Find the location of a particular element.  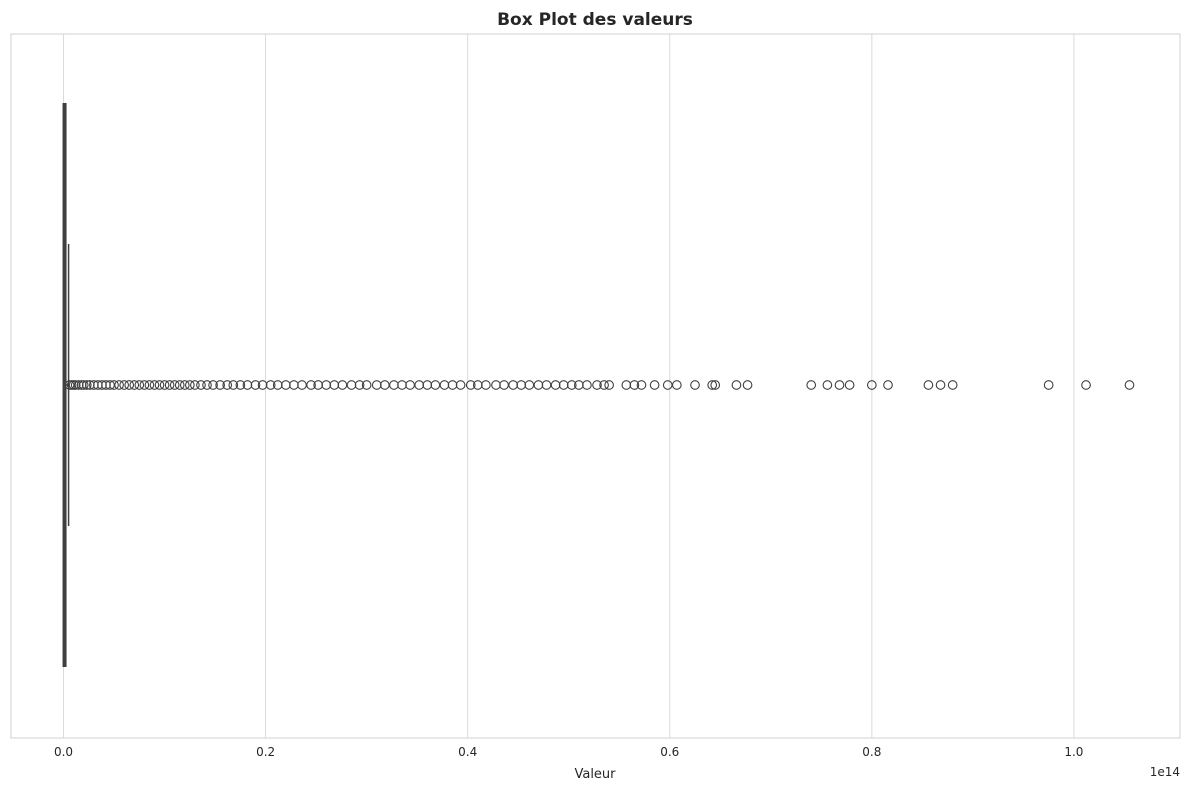

x-axis-label: Valeur is located at coordinates (595, 774).